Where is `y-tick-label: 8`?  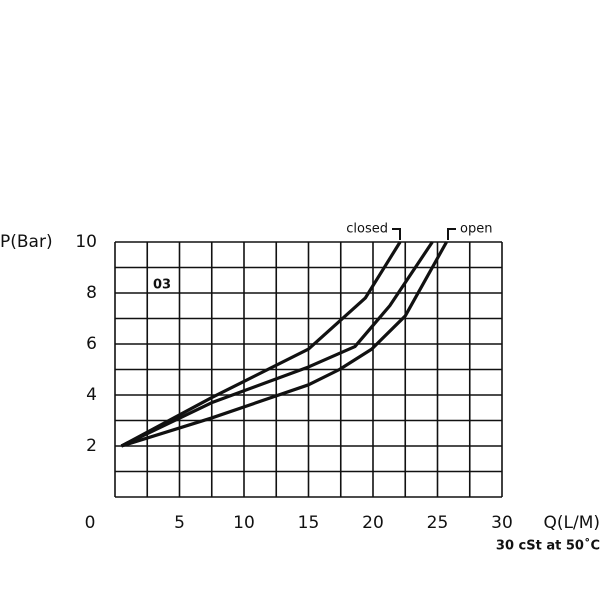 y-tick-label: 8 is located at coordinates (91, 293).